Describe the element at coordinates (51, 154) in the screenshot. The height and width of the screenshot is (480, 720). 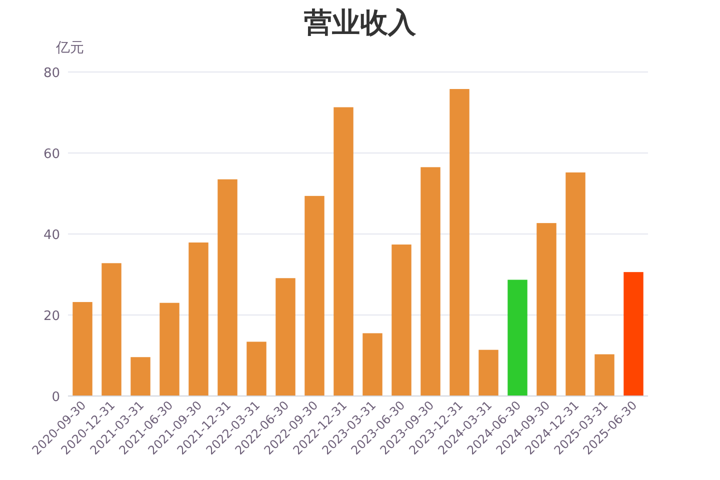
I see `y-tick-label: 60` at that location.